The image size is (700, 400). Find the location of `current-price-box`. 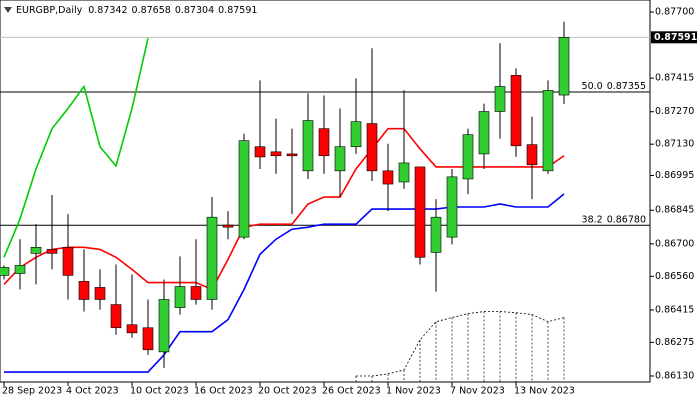

current-price-box is located at coordinates (674, 37).